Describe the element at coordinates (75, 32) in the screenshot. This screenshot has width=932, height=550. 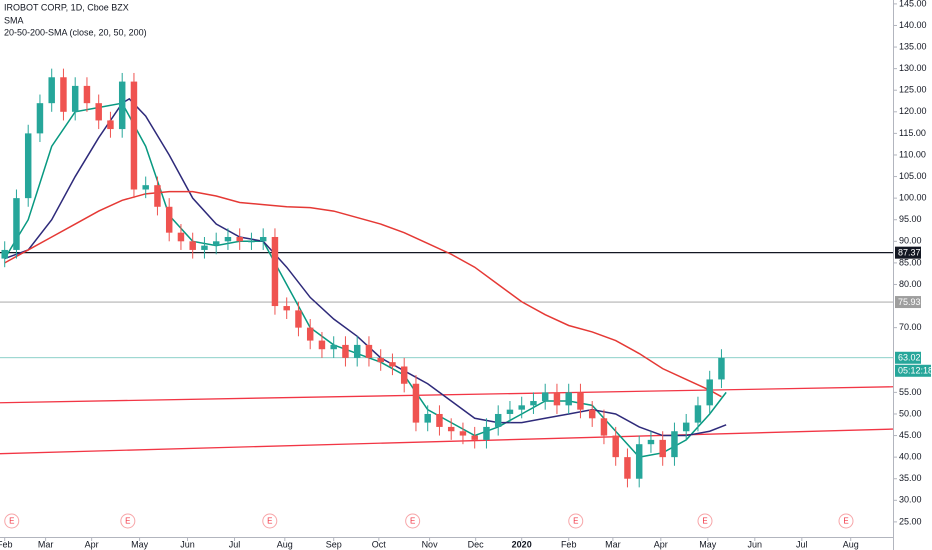
I see `indicator-params: 20-50-200-SMA (close, 20, 50, 200)` at that location.